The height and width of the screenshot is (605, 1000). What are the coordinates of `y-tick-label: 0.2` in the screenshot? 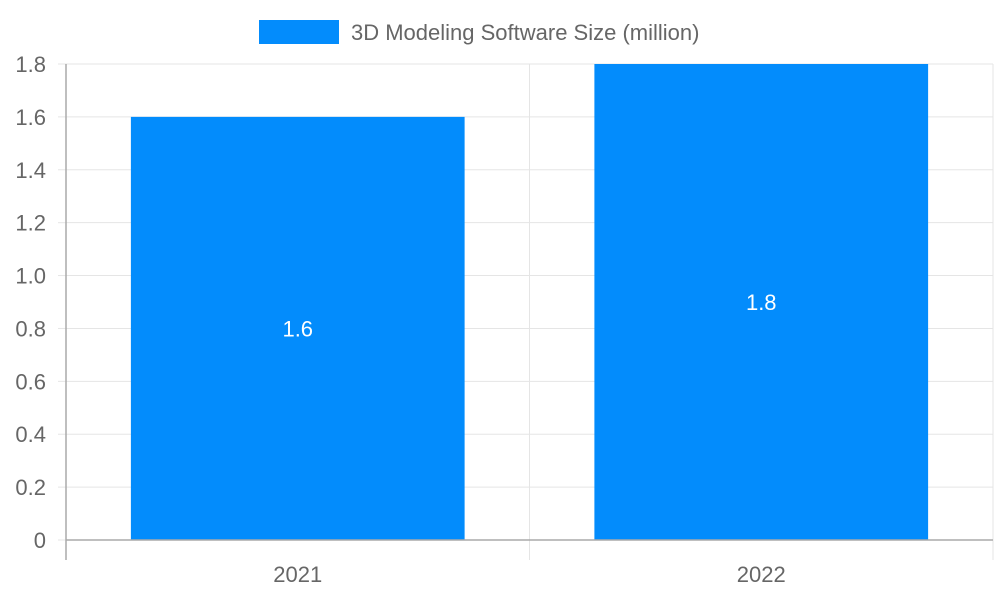 It's located at (30, 487).